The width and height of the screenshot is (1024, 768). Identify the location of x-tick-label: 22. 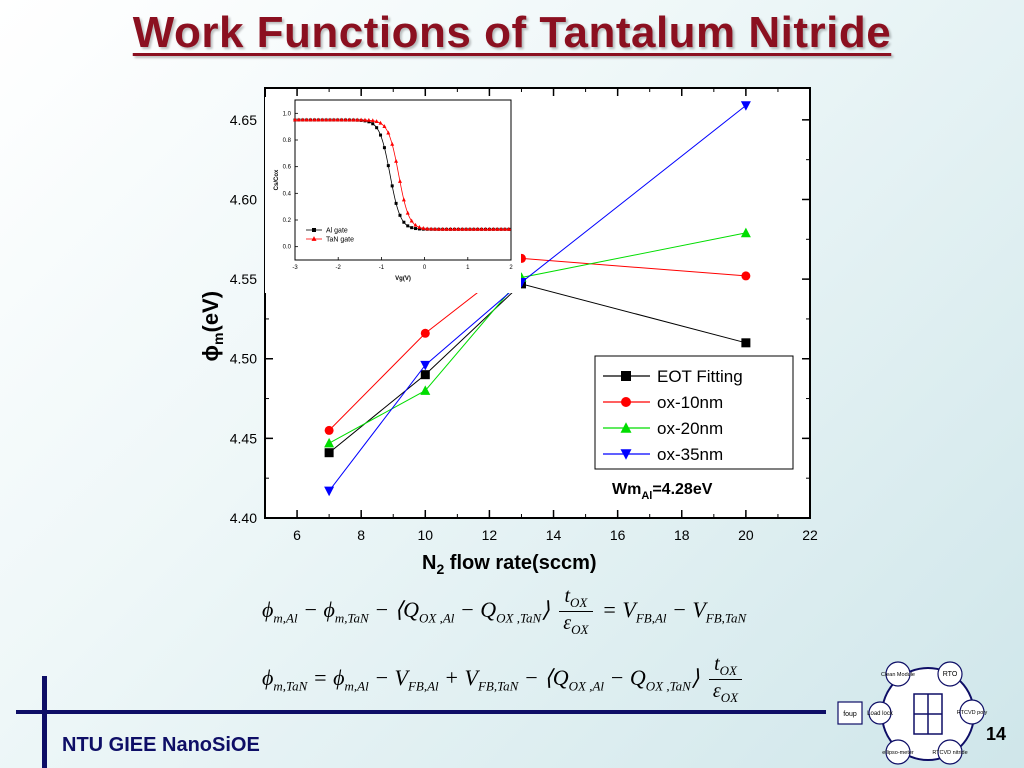
(810, 535).